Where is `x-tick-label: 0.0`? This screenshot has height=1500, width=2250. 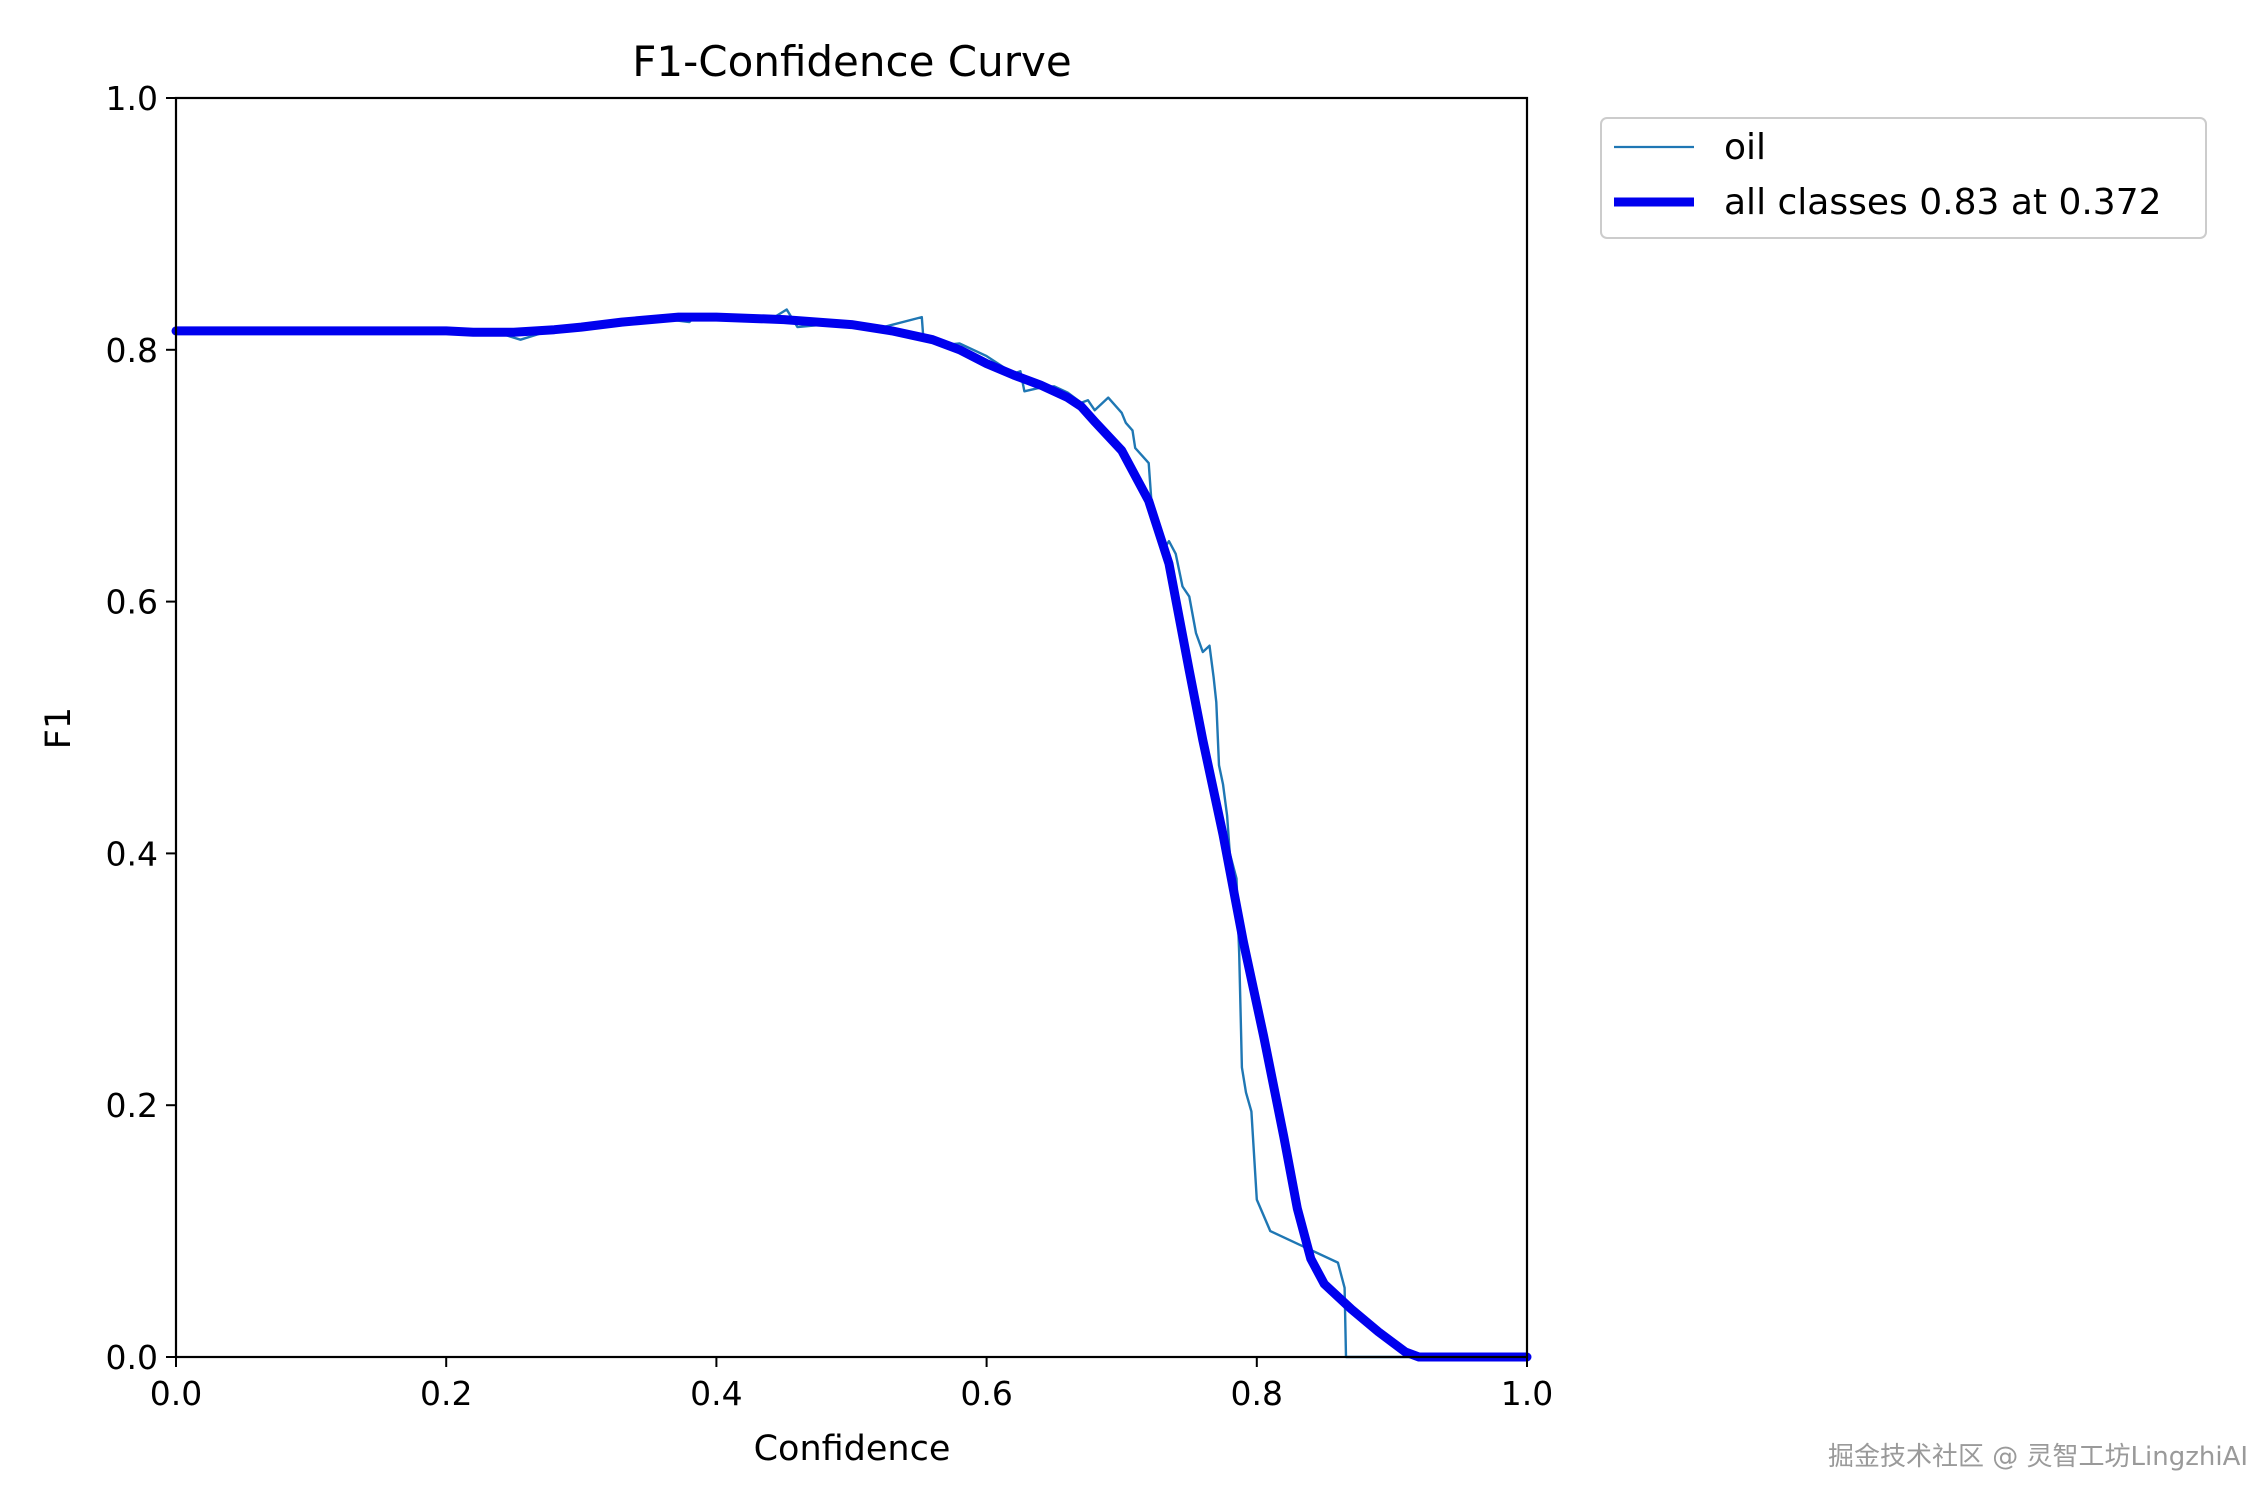 x-tick-label: 0.0 is located at coordinates (176, 1393).